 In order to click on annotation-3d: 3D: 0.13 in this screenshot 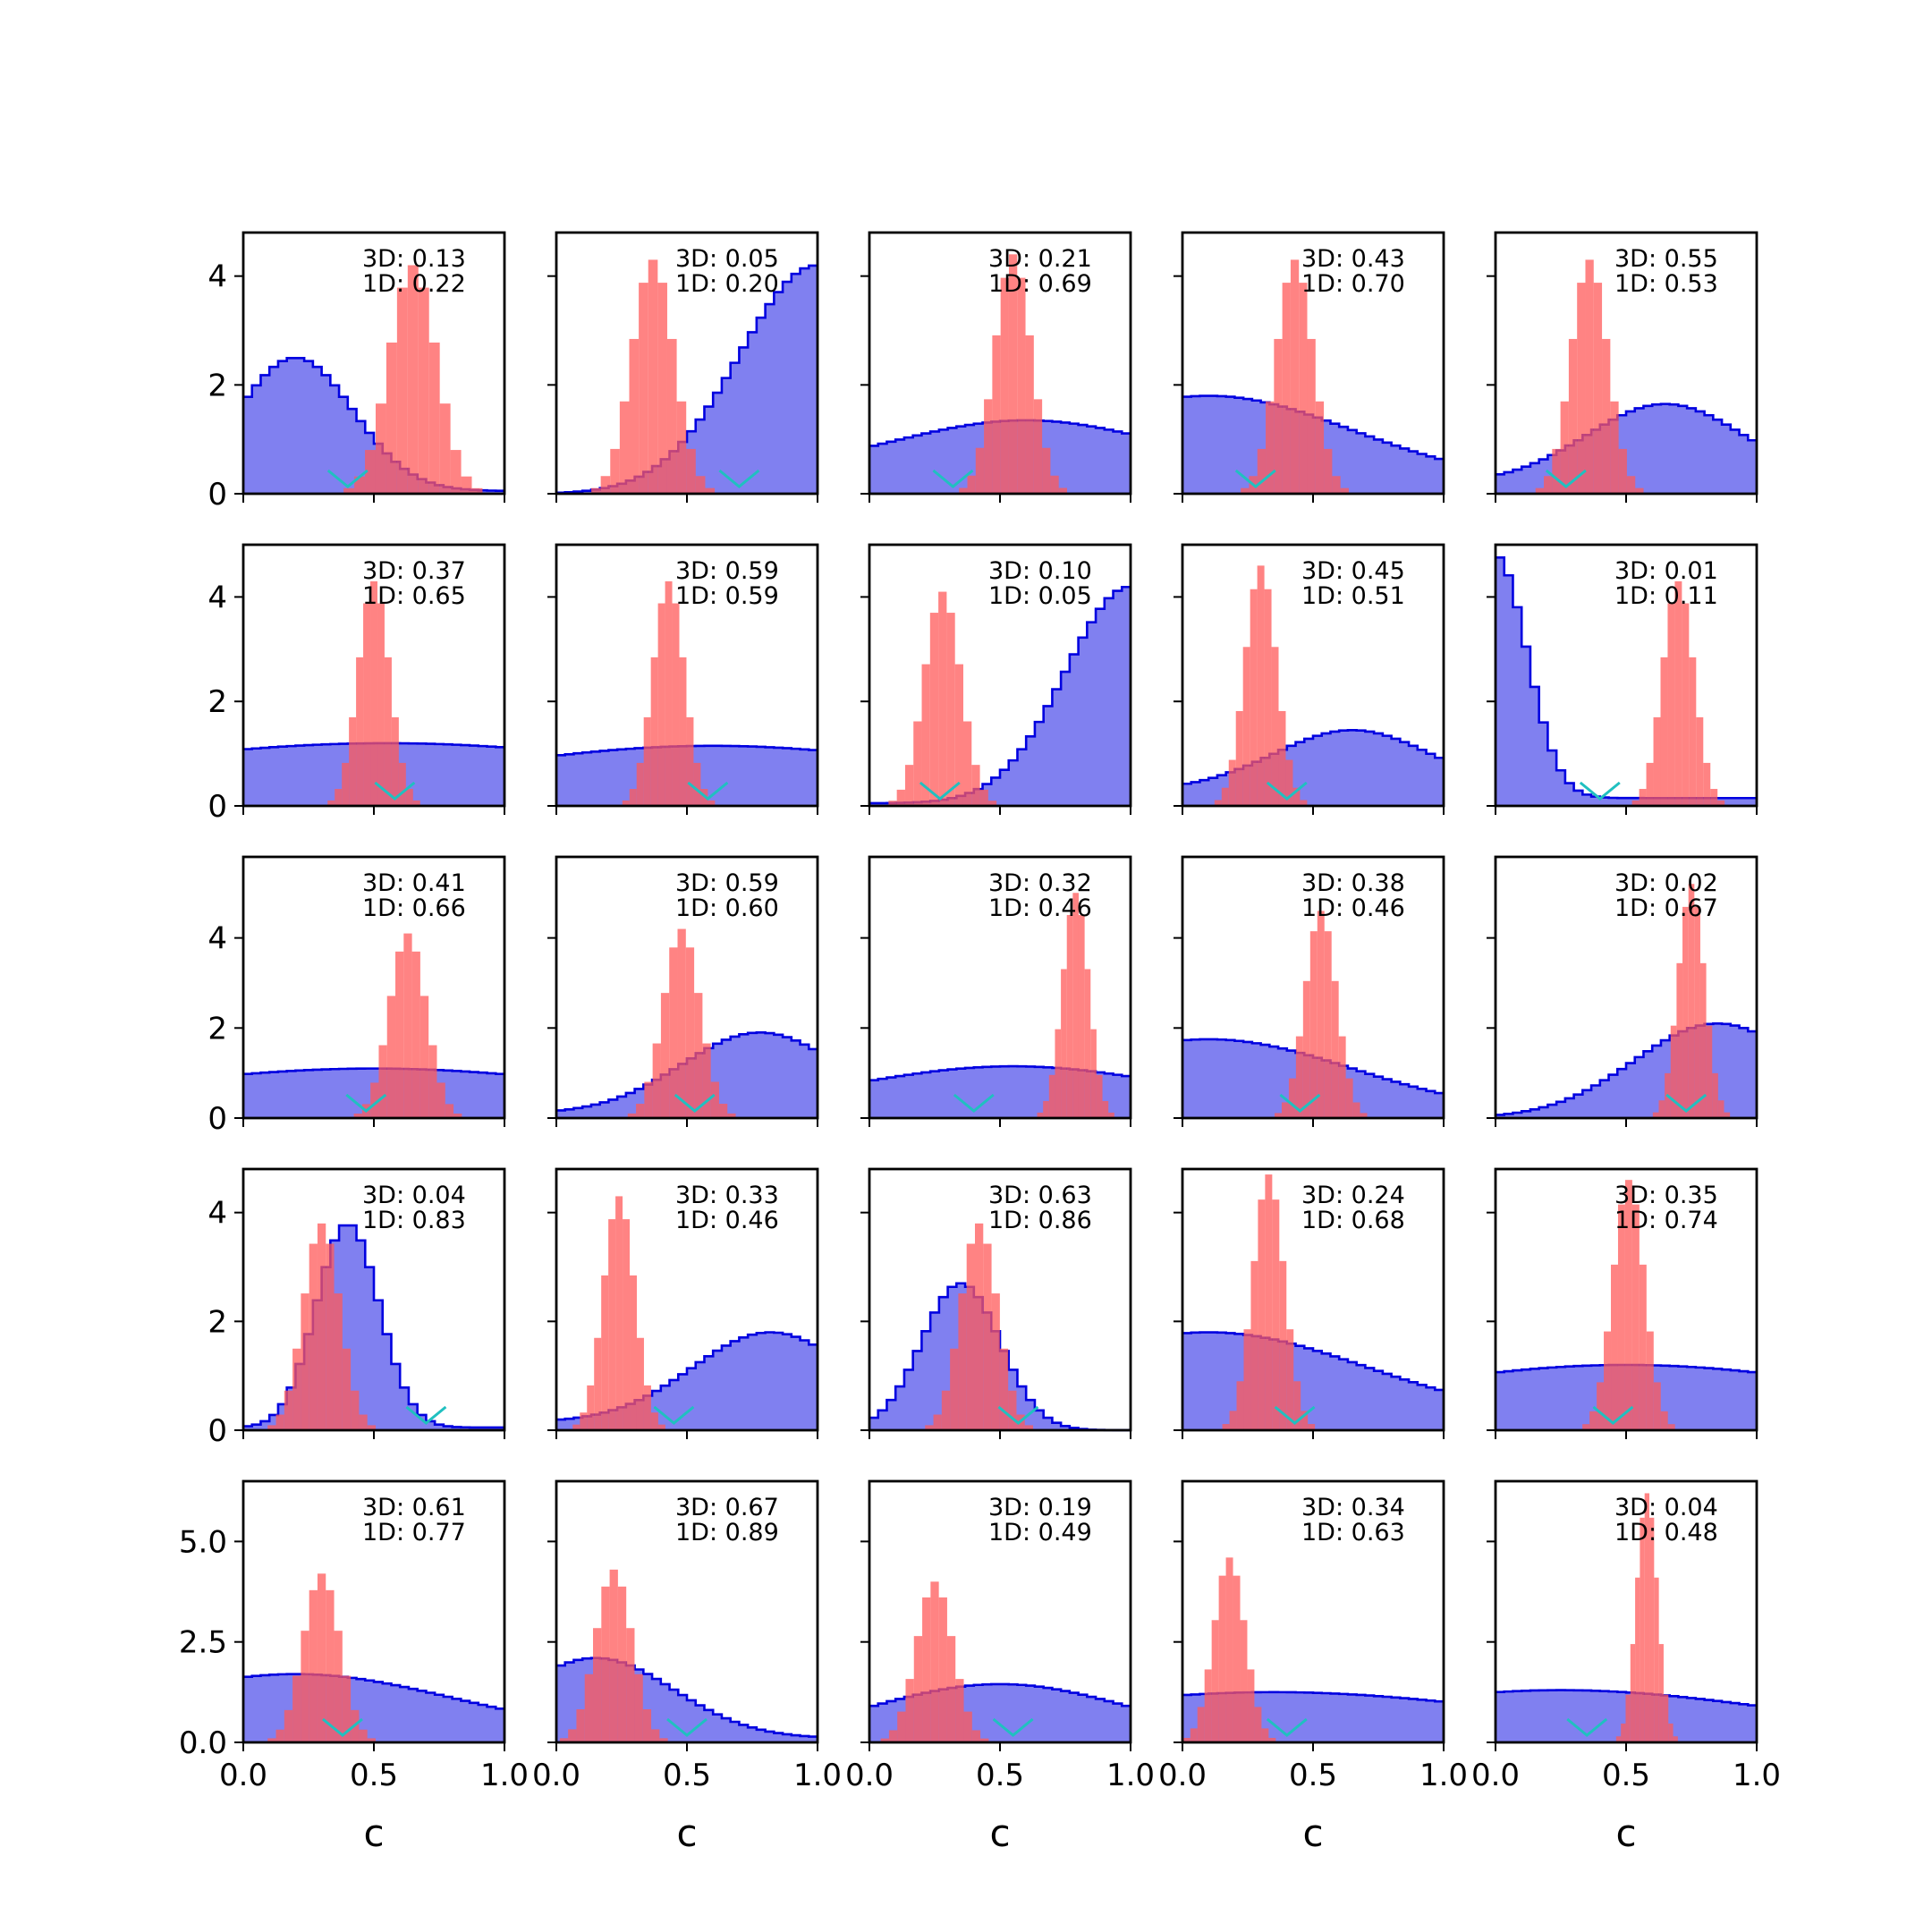, I will do `click(414, 259)`.